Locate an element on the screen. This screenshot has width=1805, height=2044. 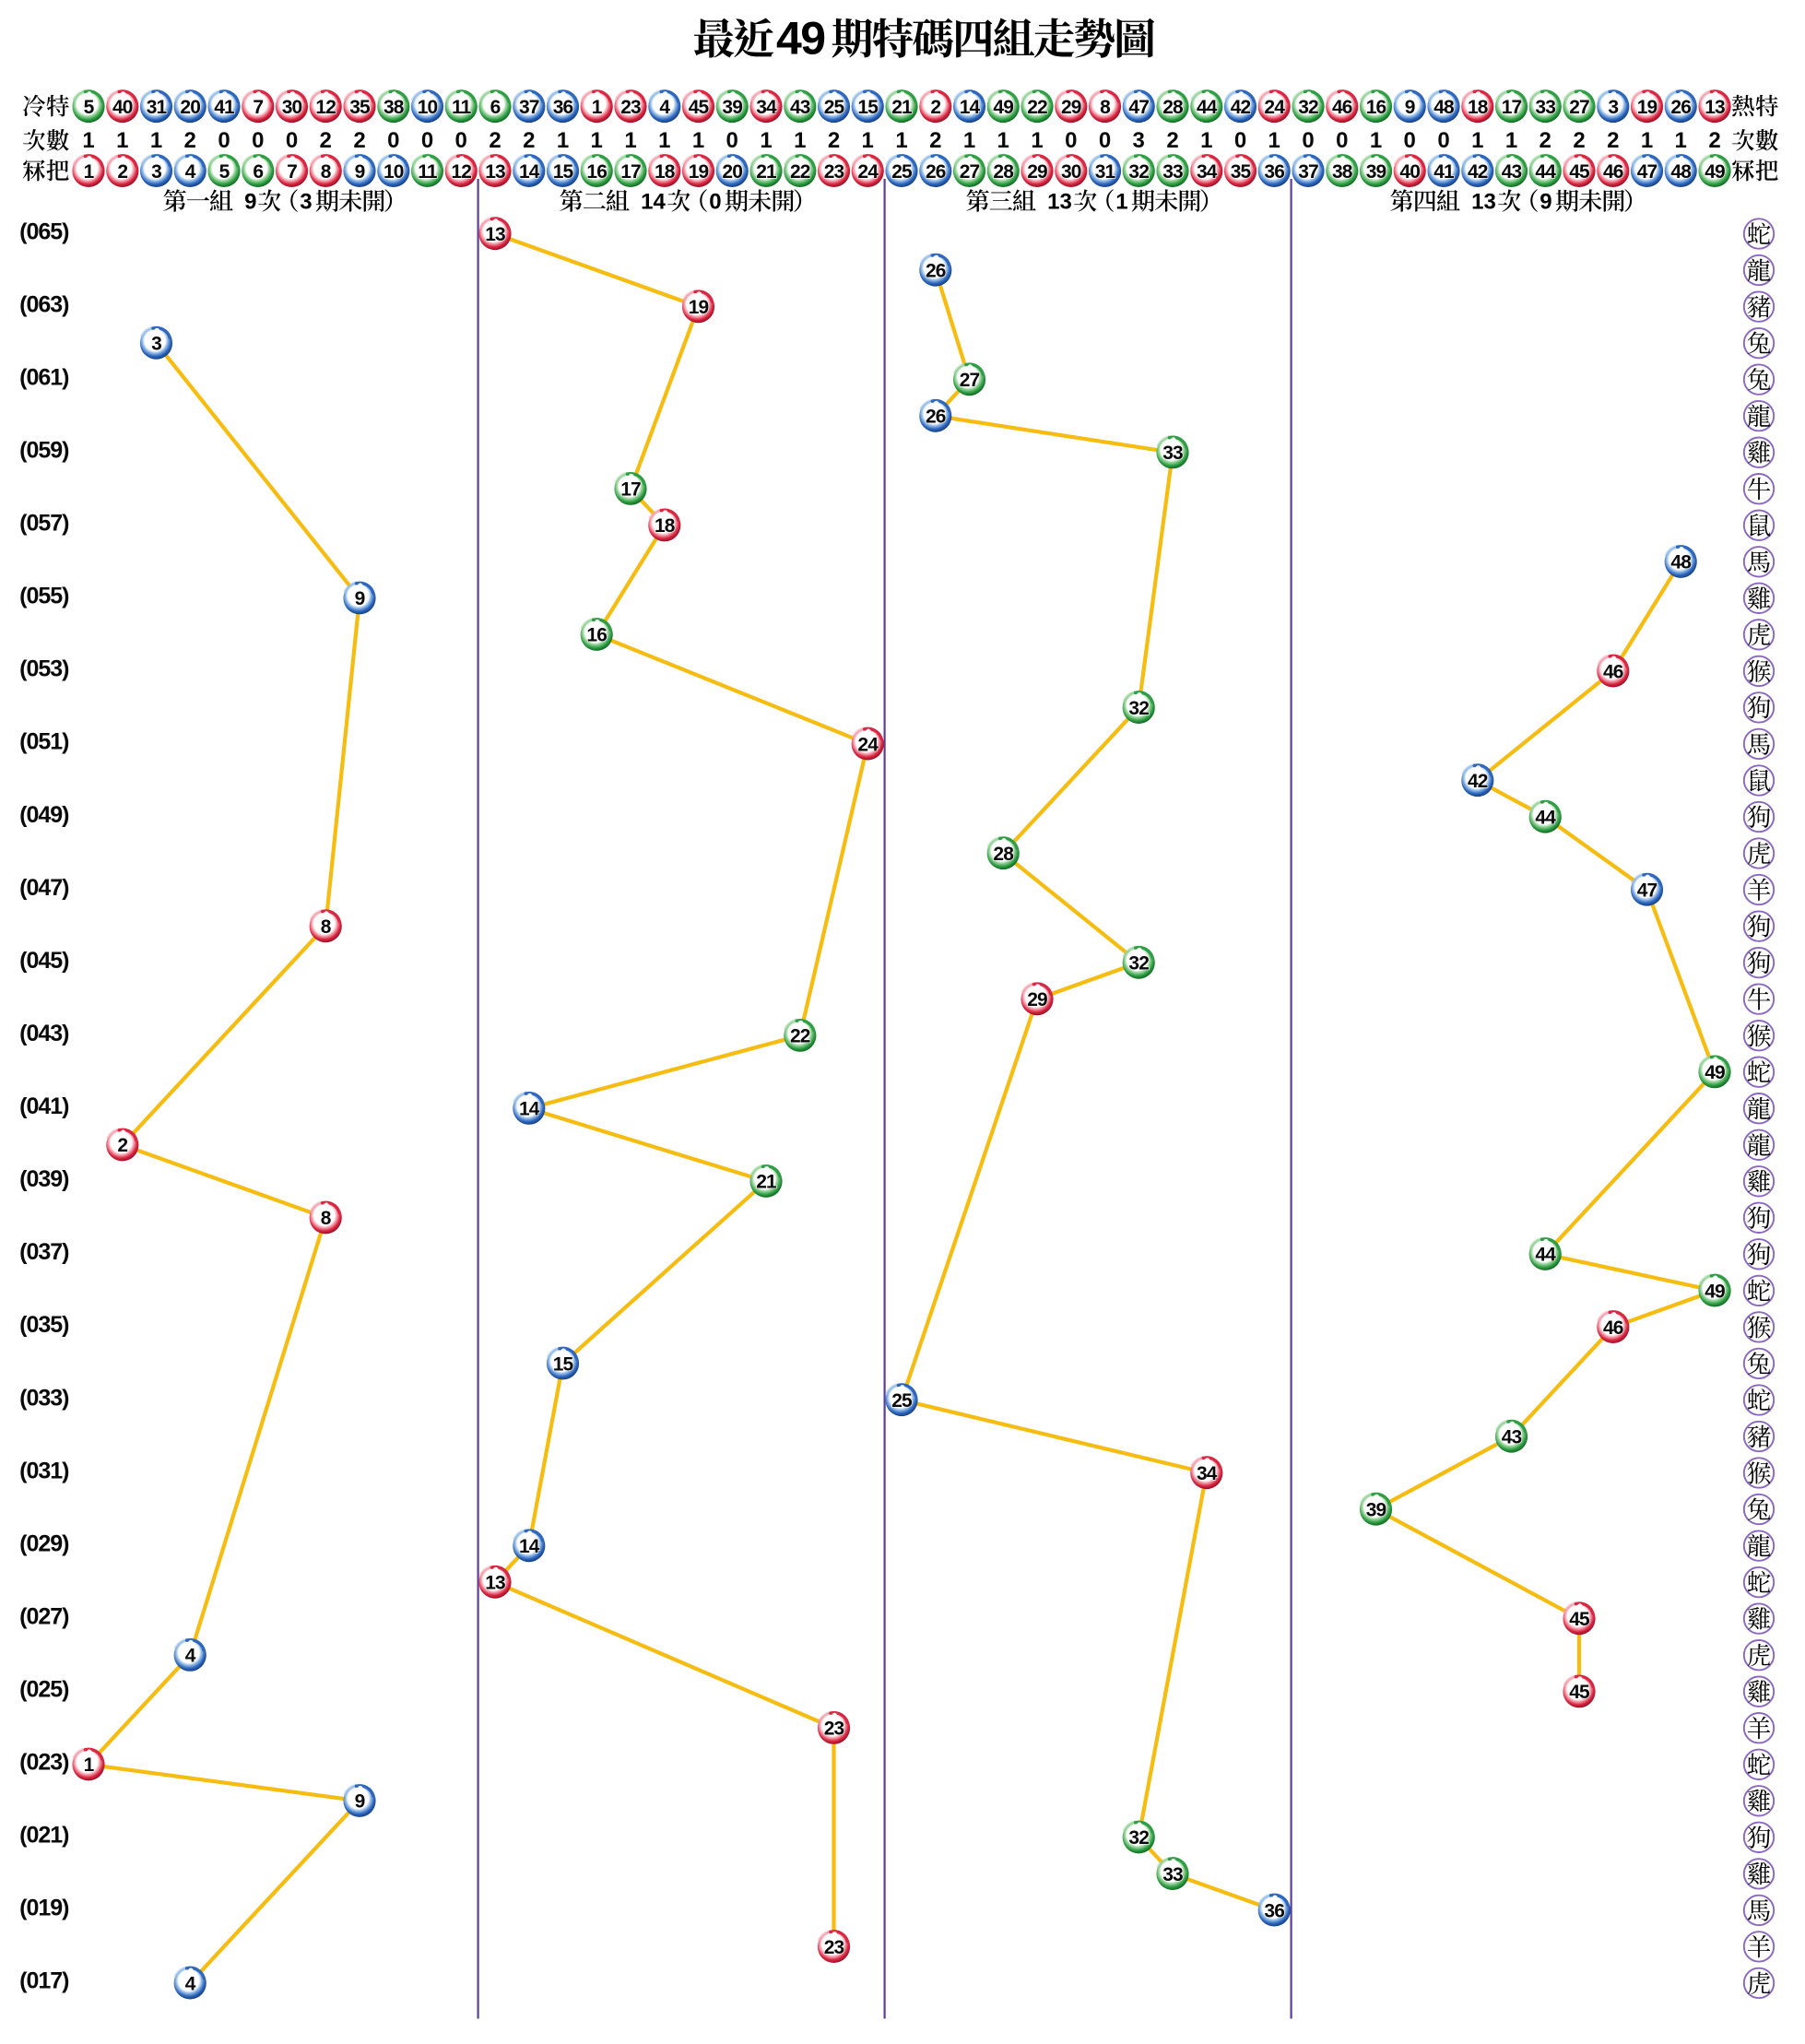
svg-text: 8 is located at coordinates (326, 172).